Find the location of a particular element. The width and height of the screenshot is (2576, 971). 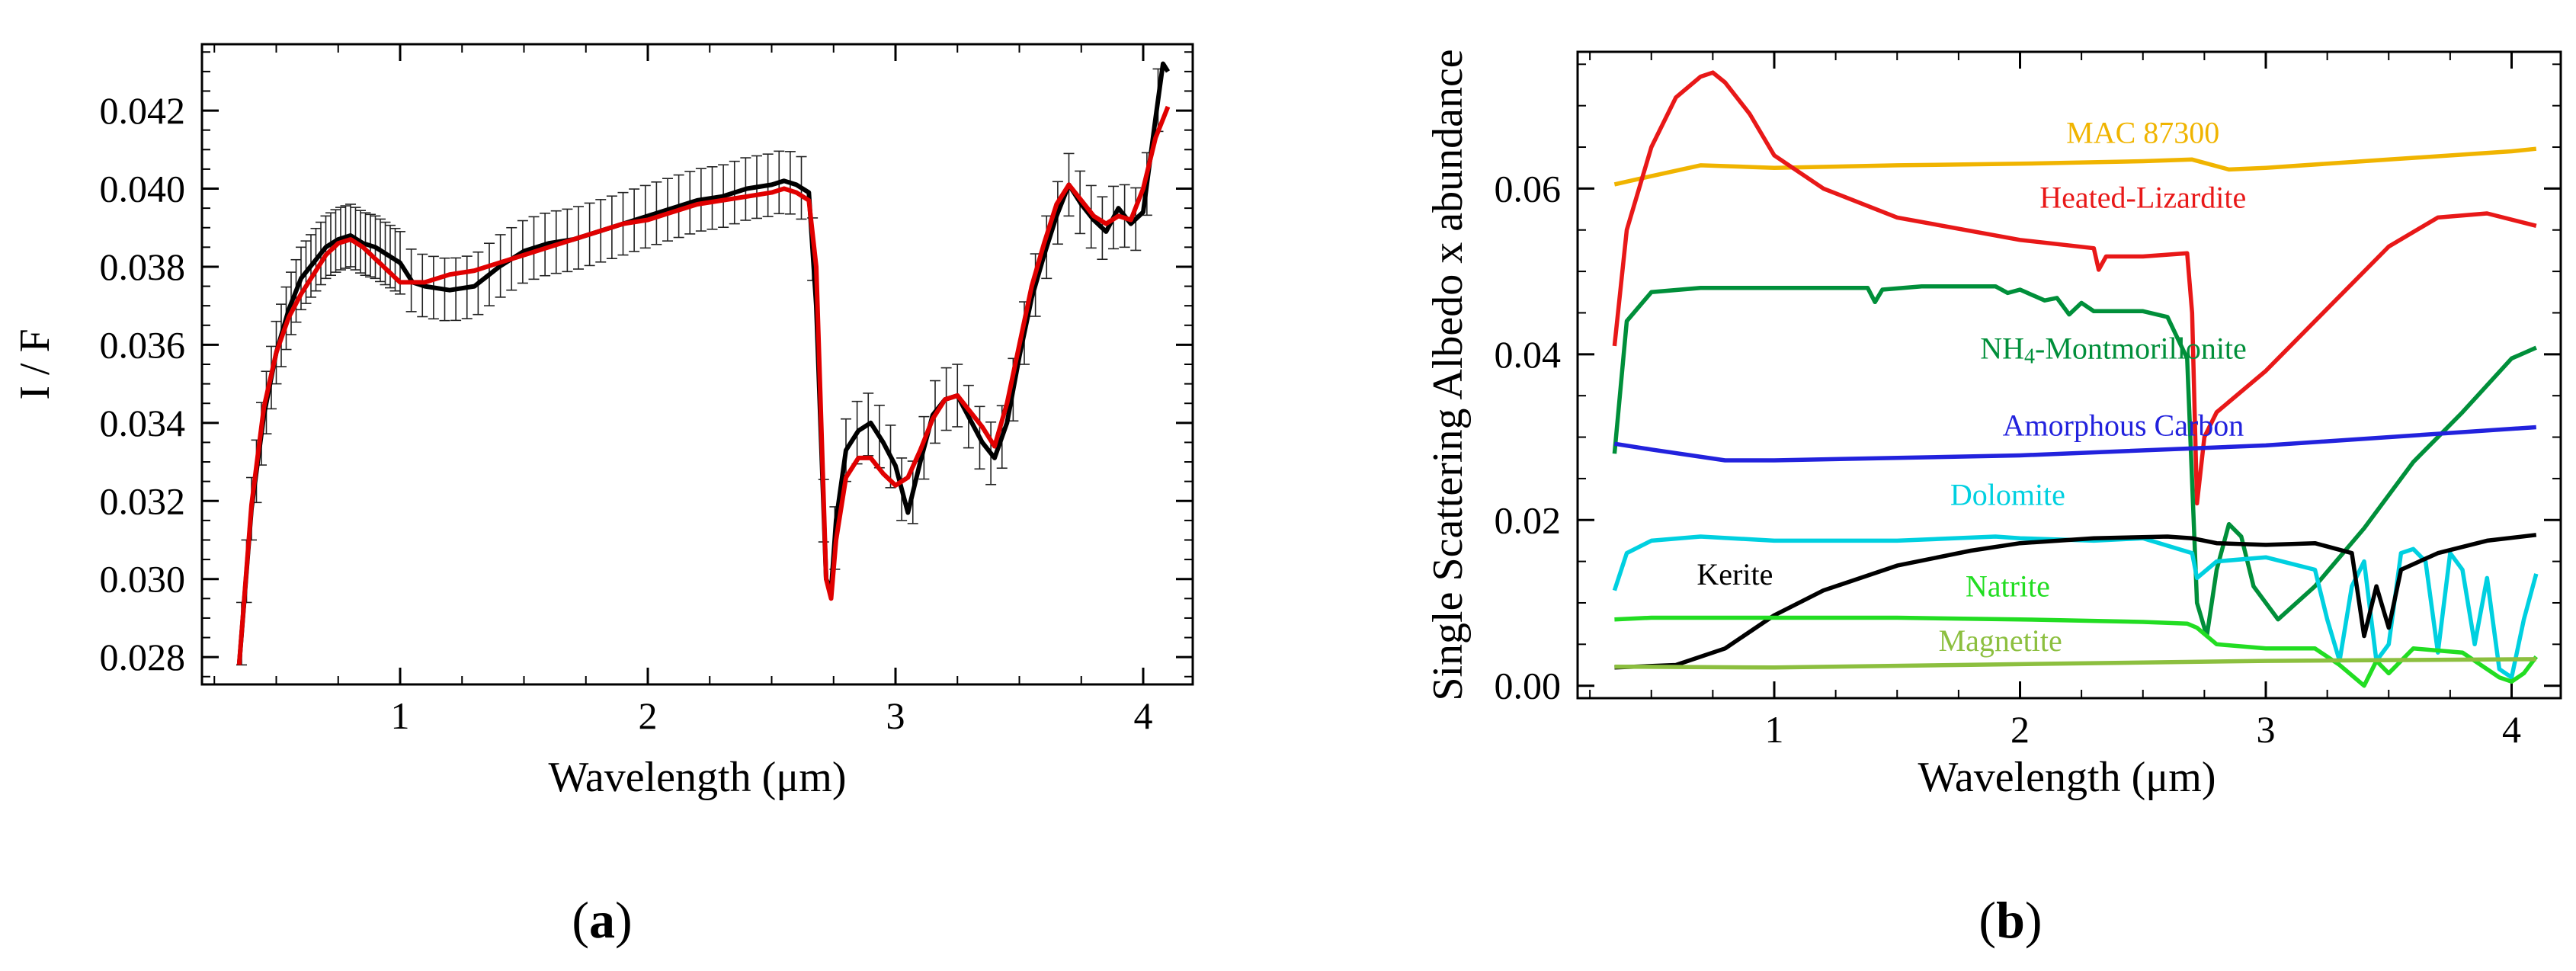

chart-b-series-line-nh4-montmorillonite is located at coordinates (2074, 462).